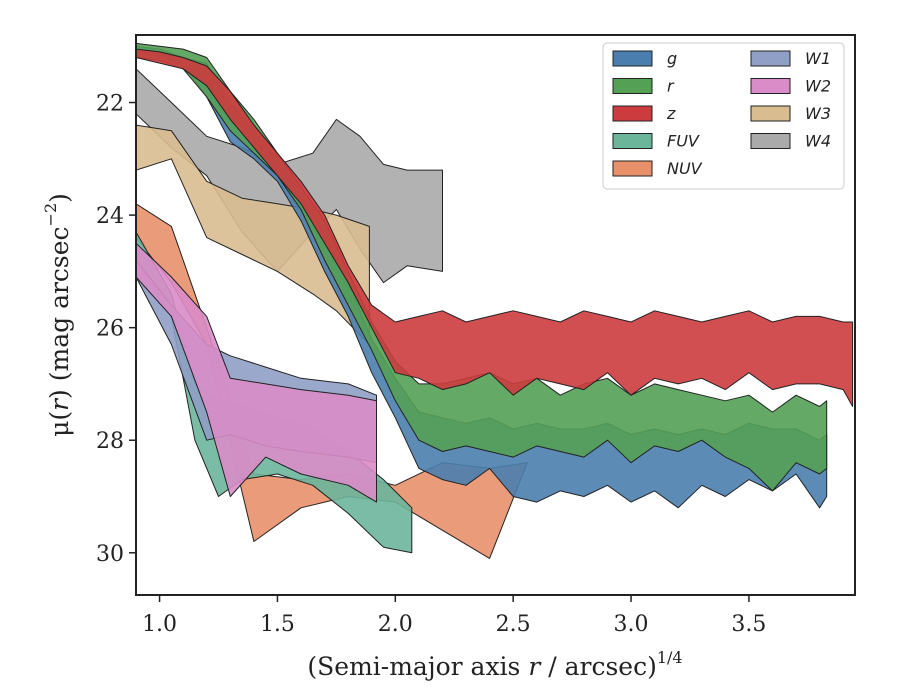 The image size is (900, 700). Describe the element at coordinates (770, 86) in the screenshot. I see `legend-swatch-w2` at that location.